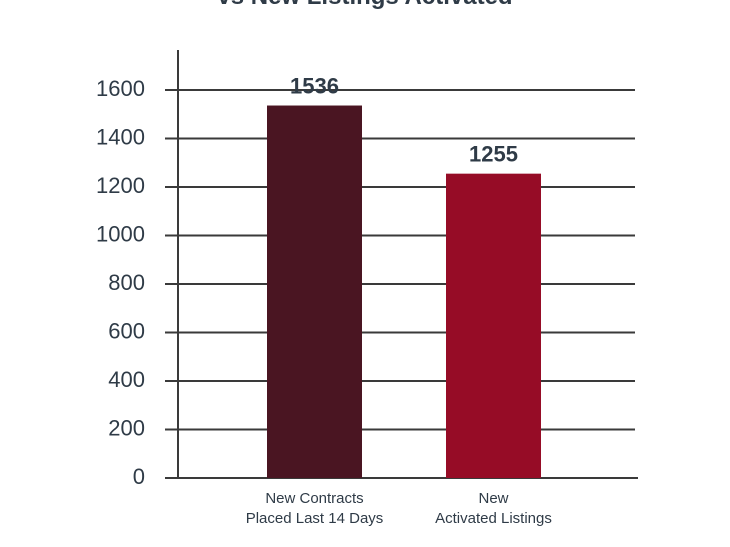  What do you see at coordinates (126, 330) in the screenshot?
I see `y-tick-label: 600` at bounding box center [126, 330].